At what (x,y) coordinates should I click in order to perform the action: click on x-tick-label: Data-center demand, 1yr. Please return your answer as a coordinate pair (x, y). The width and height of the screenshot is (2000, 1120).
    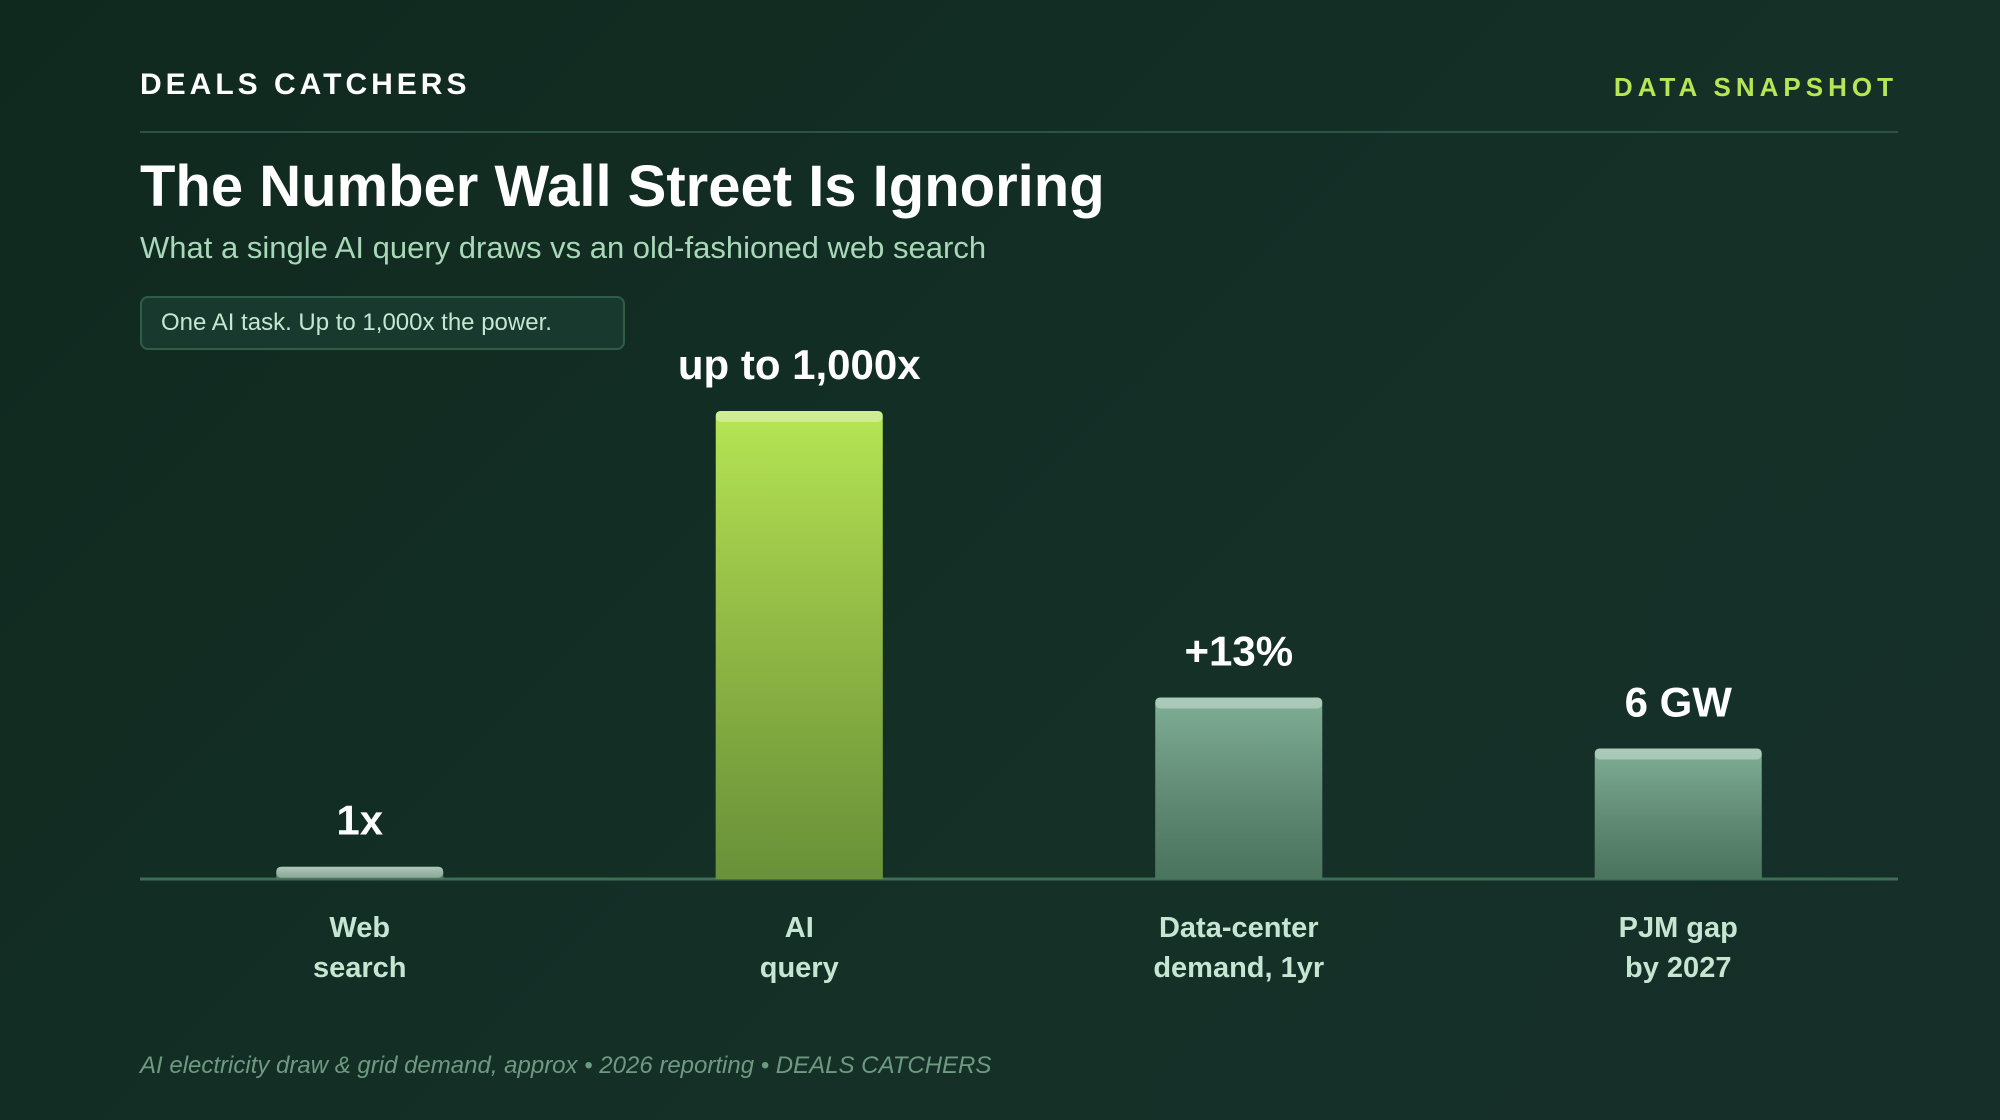
    Looking at the image, I should click on (1239, 948).